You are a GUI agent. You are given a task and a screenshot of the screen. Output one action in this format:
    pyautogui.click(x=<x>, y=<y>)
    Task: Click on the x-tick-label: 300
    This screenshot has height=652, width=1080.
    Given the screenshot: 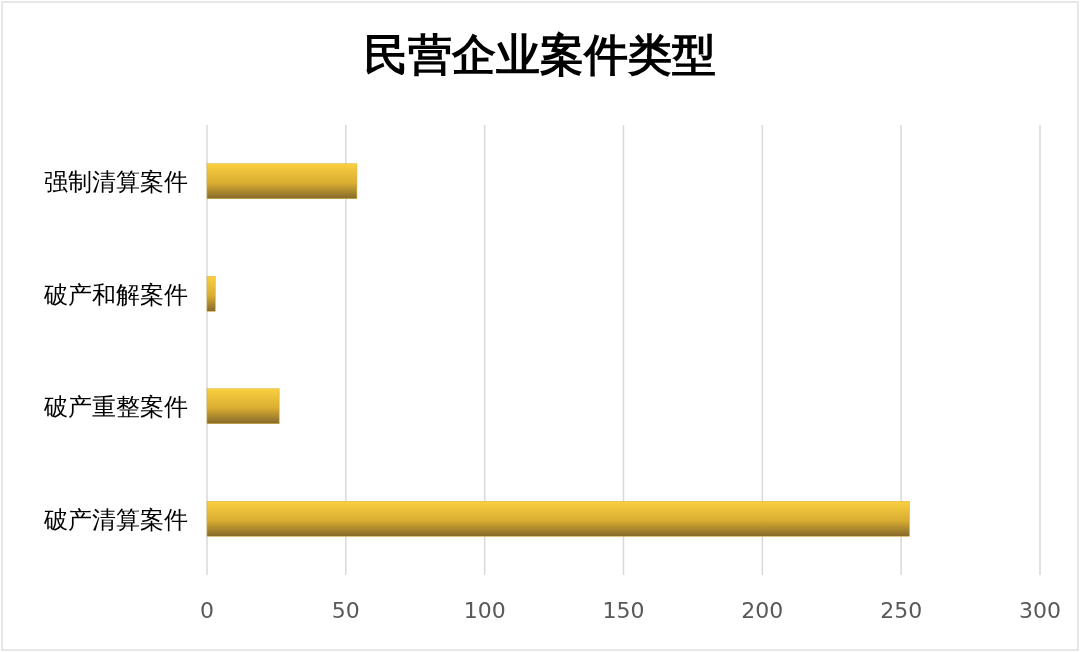 What is the action you would take?
    pyautogui.click(x=1040, y=610)
    